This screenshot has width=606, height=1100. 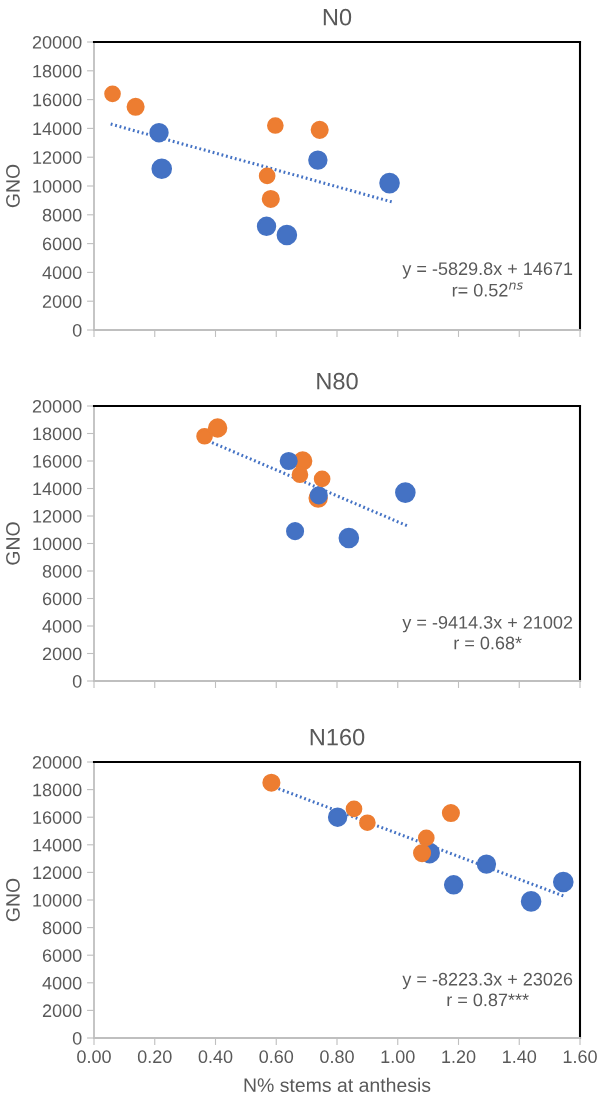 What do you see at coordinates (215, 1057) in the screenshot?
I see `x-tick-label: 0.40` at bounding box center [215, 1057].